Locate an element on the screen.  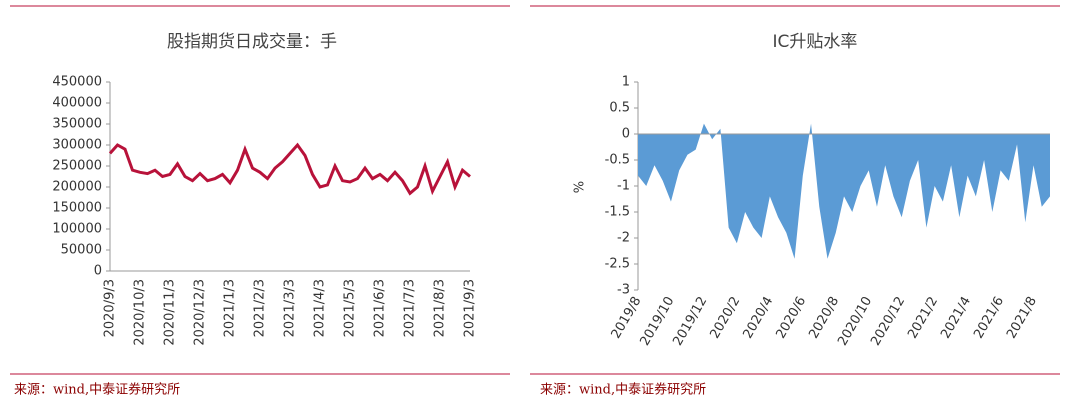
area is located at coordinates (844, 191).